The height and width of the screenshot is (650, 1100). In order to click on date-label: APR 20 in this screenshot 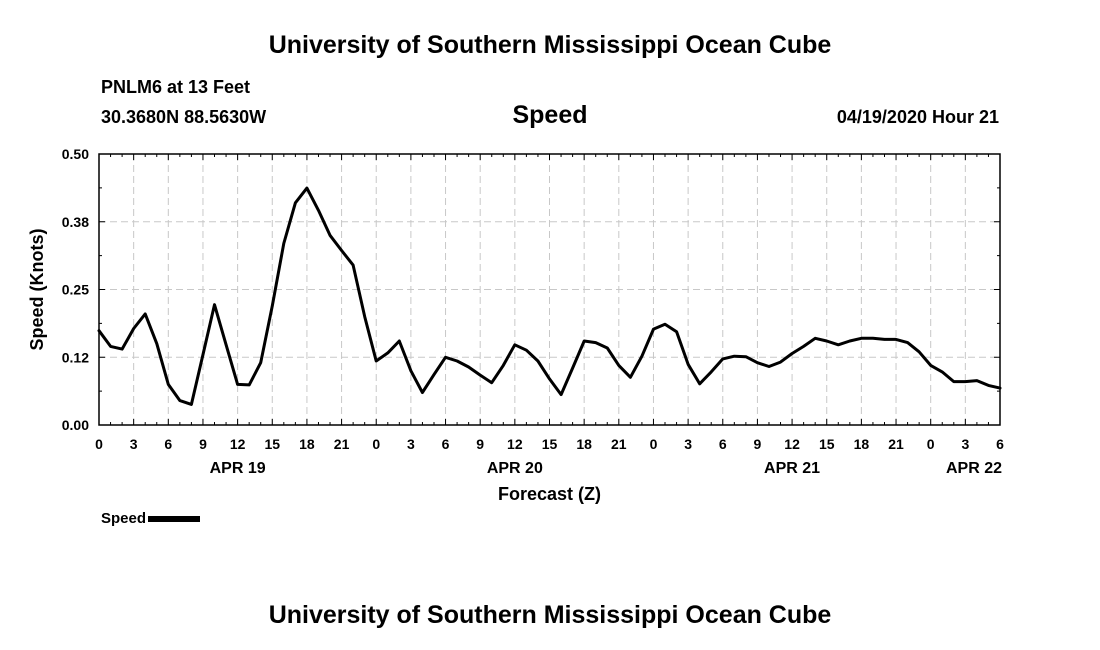, I will do `click(515, 468)`.